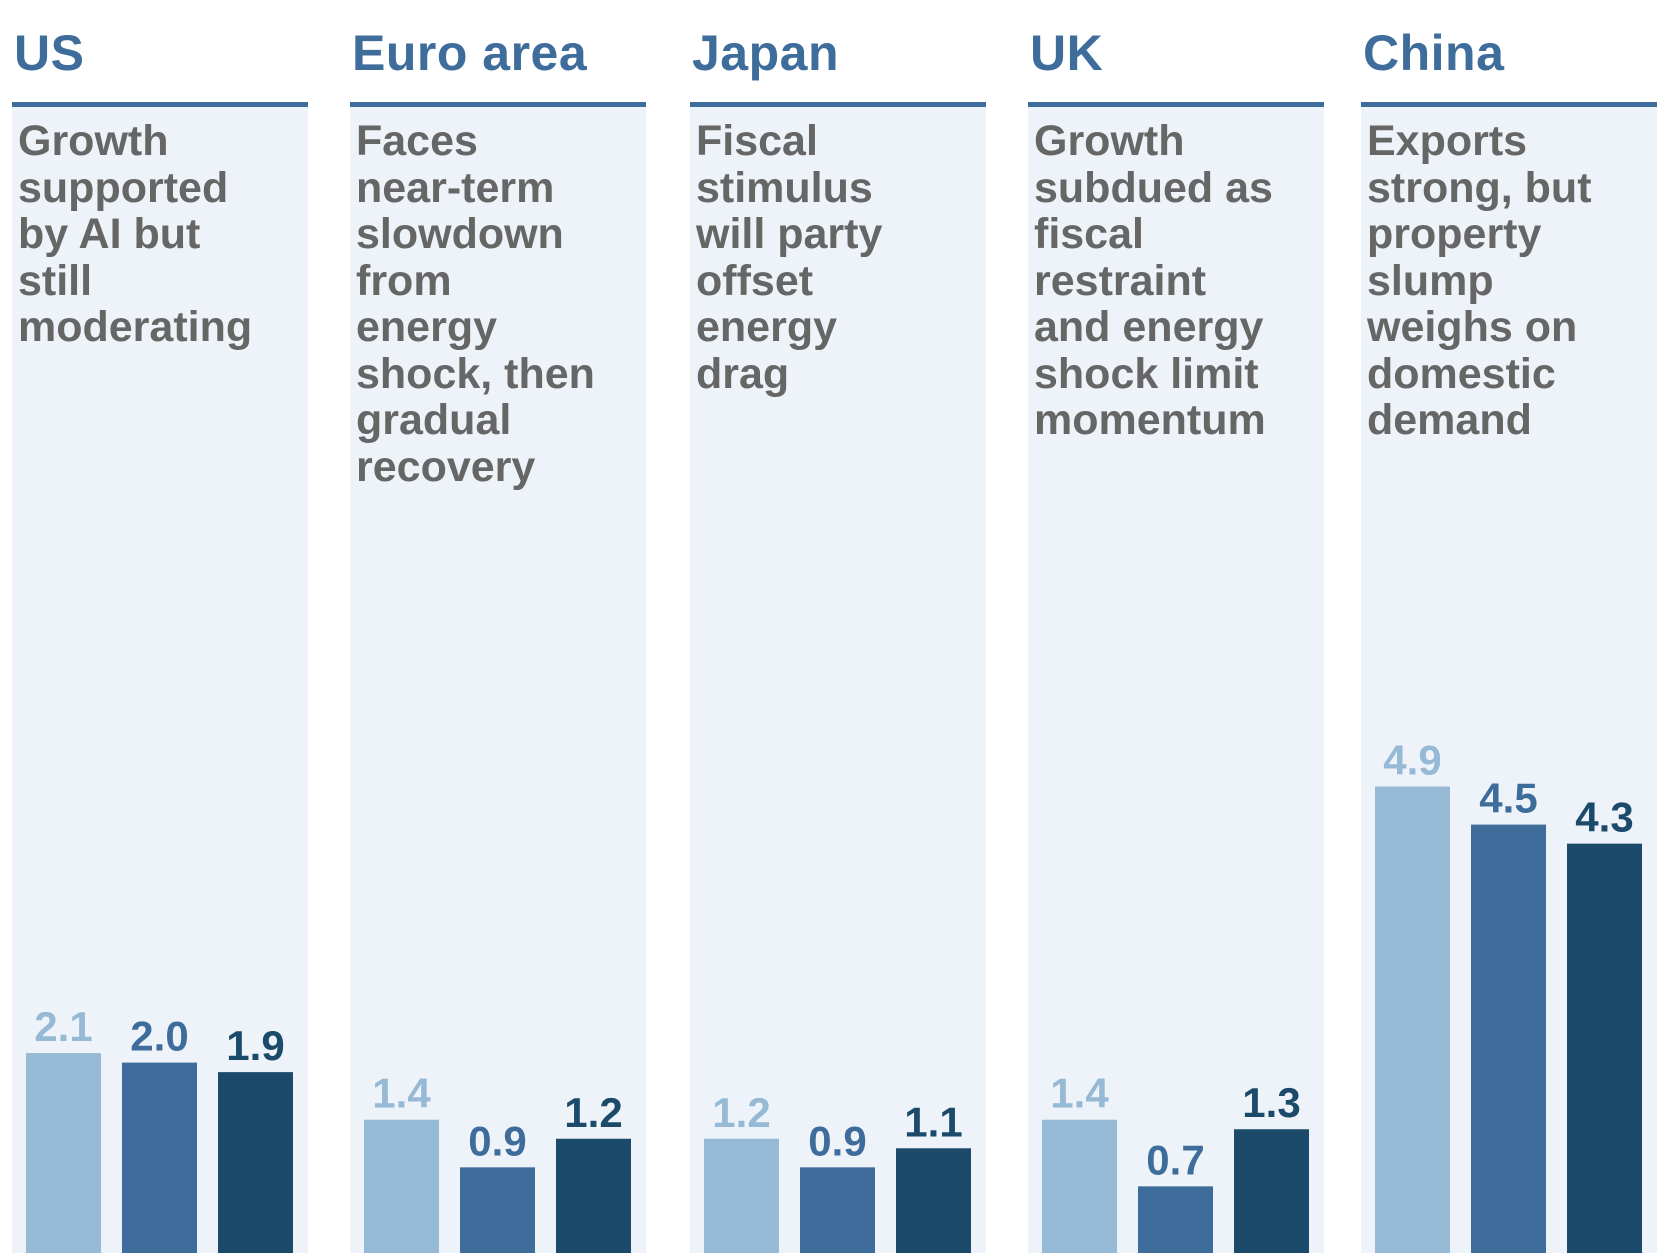 The height and width of the screenshot is (1253, 1671). Describe the element at coordinates (1067, 53) in the screenshot. I see `panel-title: UK` at that location.